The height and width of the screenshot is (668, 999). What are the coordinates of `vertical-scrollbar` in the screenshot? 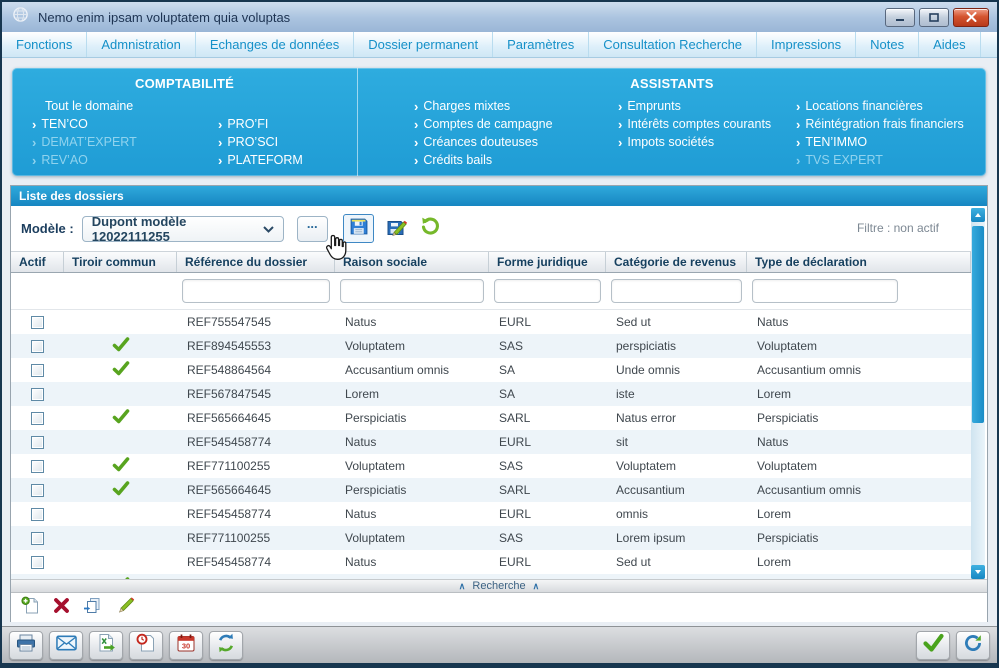 It's located at (978, 393).